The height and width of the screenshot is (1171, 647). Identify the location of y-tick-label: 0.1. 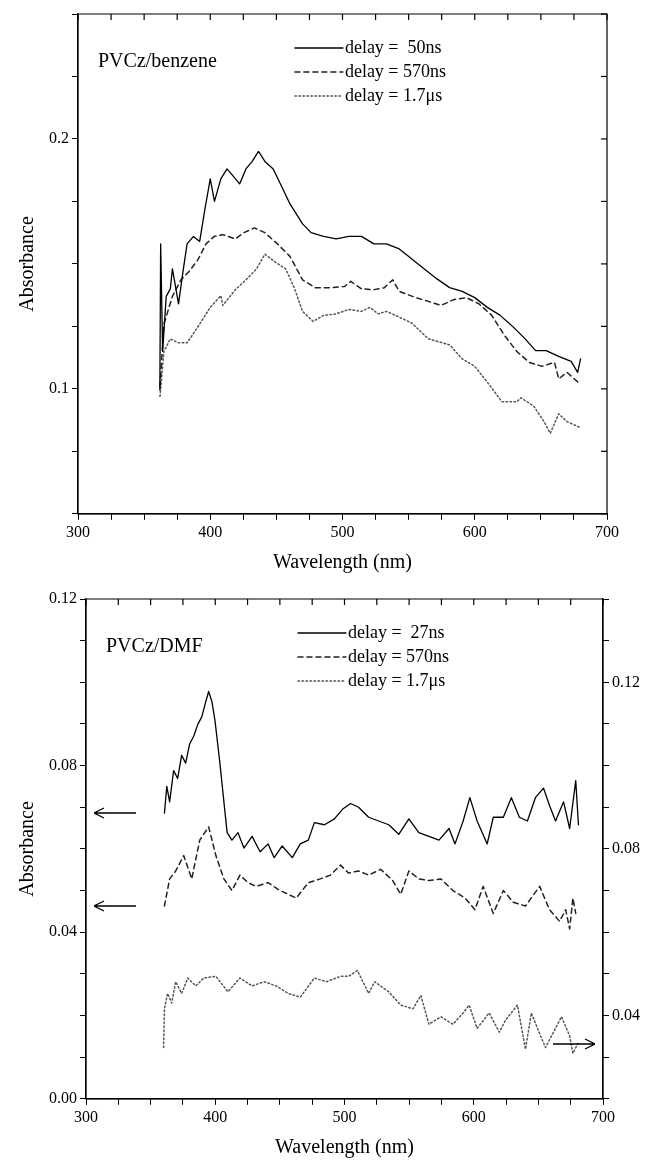
(59, 388).